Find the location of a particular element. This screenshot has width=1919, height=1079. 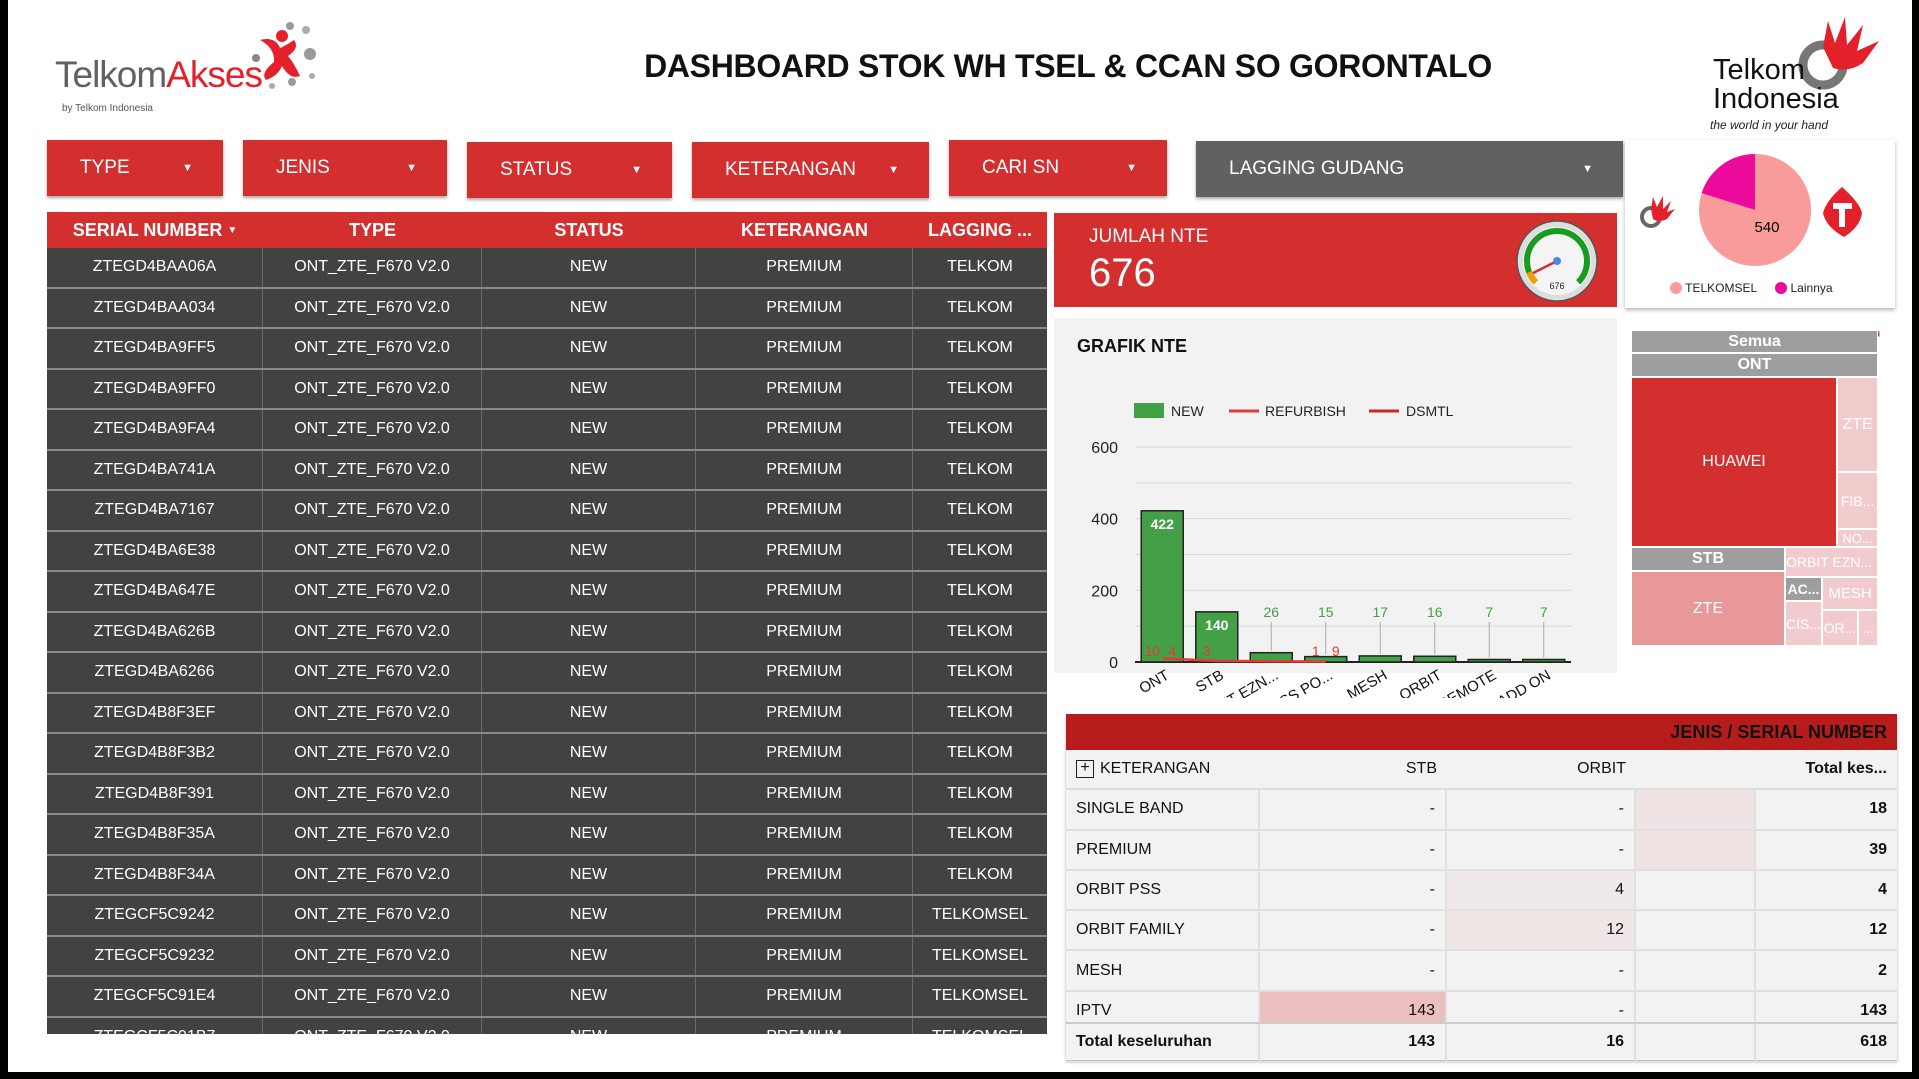

table-cell: ZTEGD4BAA06A is located at coordinates (155, 267).